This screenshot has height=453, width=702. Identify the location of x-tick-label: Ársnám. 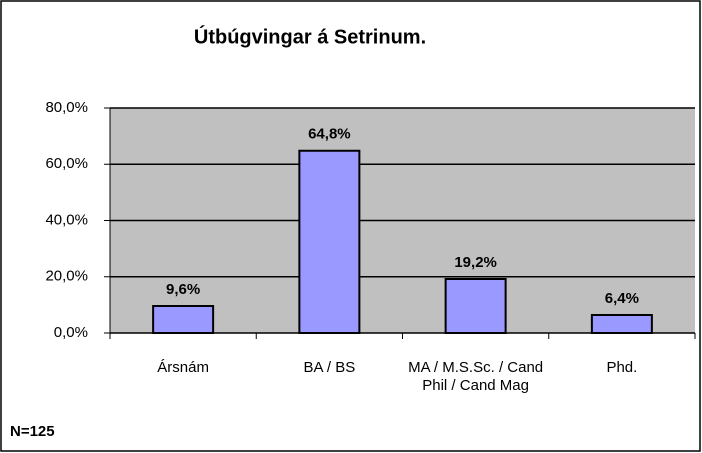
(183, 367).